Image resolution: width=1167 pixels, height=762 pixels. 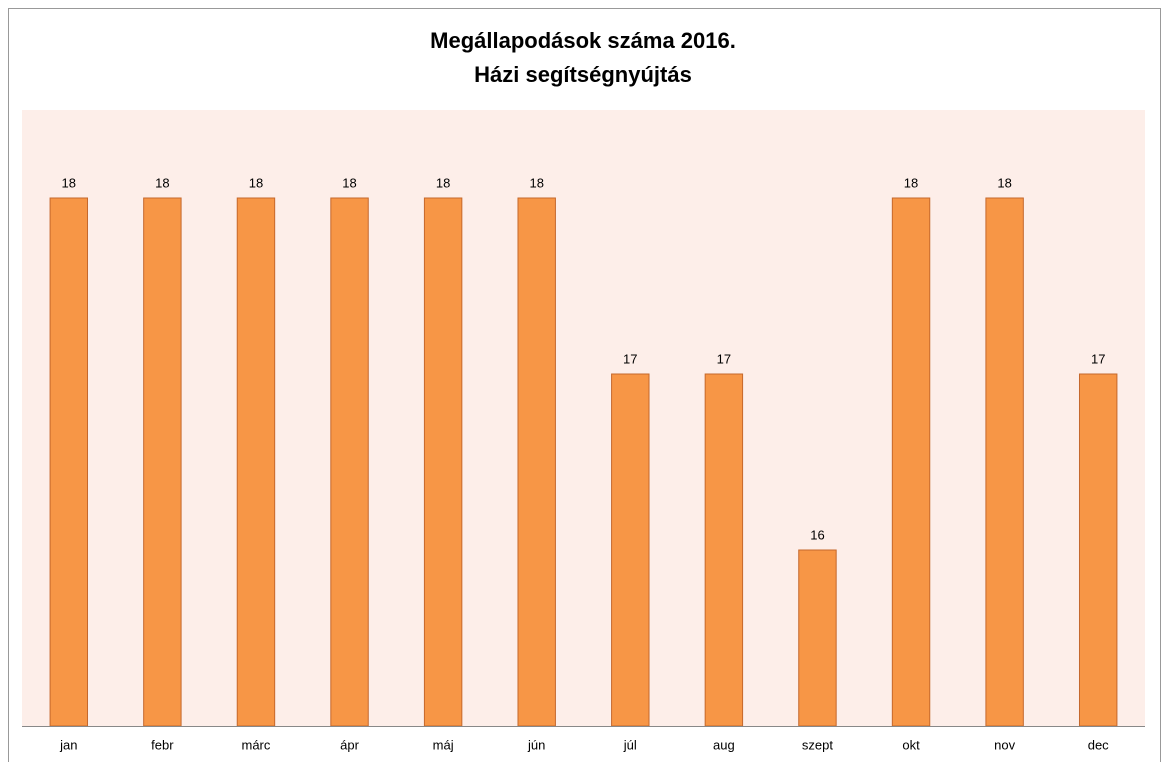 I want to click on x-tick-label: febr, so click(x=162, y=744).